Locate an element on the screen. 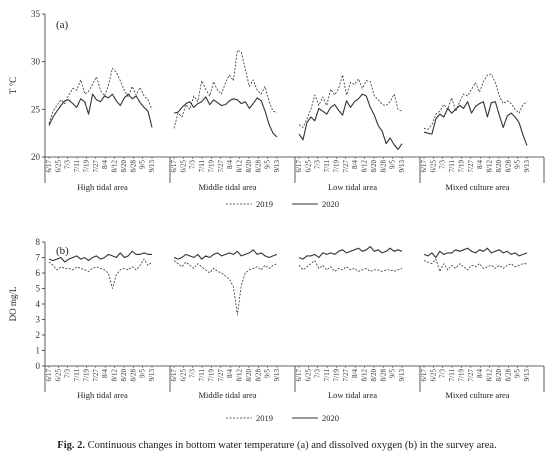 Image resolution: width=554 pixels, height=465 pixels. y-tick-label: 5 is located at coordinates (38, 289).